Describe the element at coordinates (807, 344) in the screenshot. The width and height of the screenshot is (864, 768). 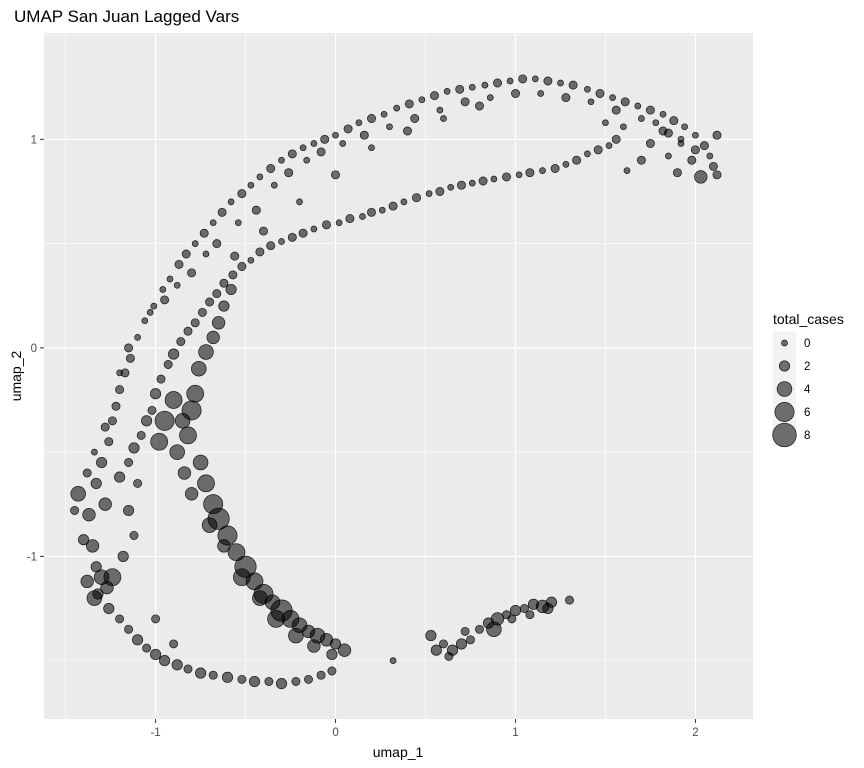
I see `legend-entry-label: 0` at that location.